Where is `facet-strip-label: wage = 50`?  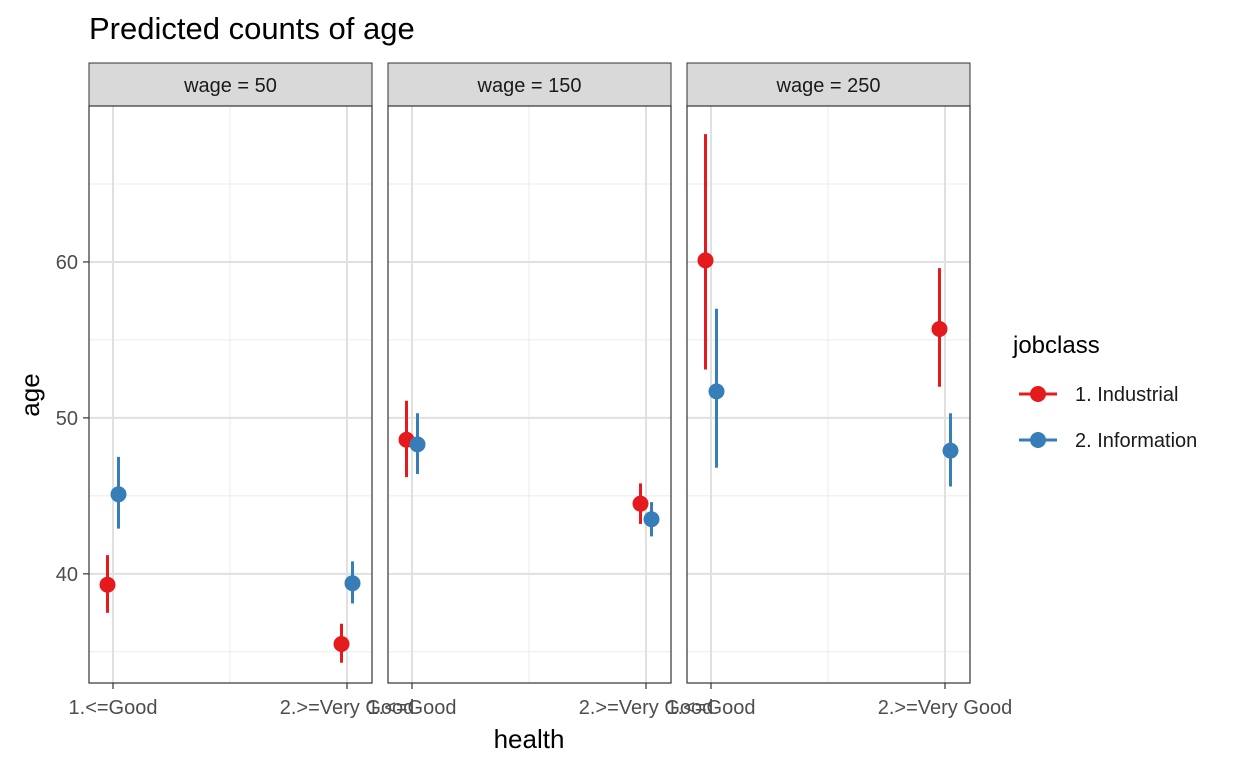
facet-strip-label: wage = 50 is located at coordinates (230, 86).